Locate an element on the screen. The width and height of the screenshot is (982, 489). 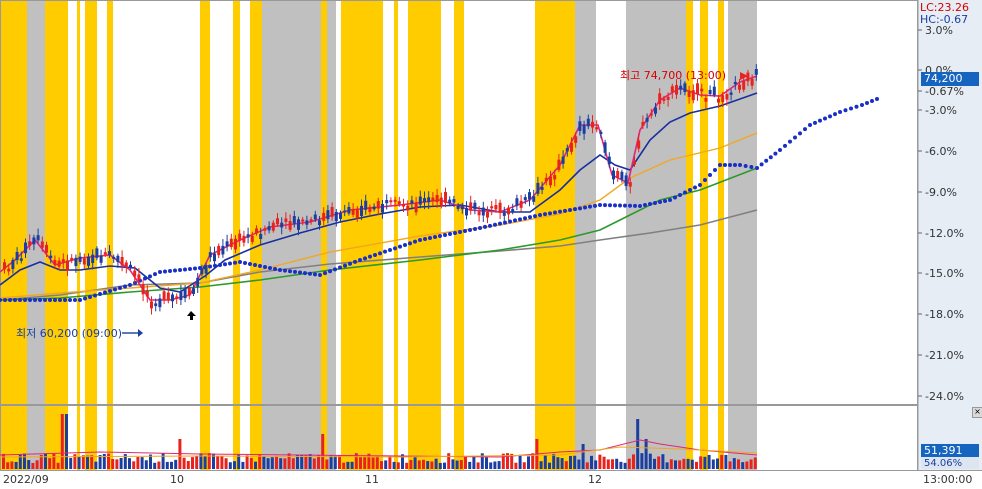
close-x-icon: × is located at coordinates (977, 412).